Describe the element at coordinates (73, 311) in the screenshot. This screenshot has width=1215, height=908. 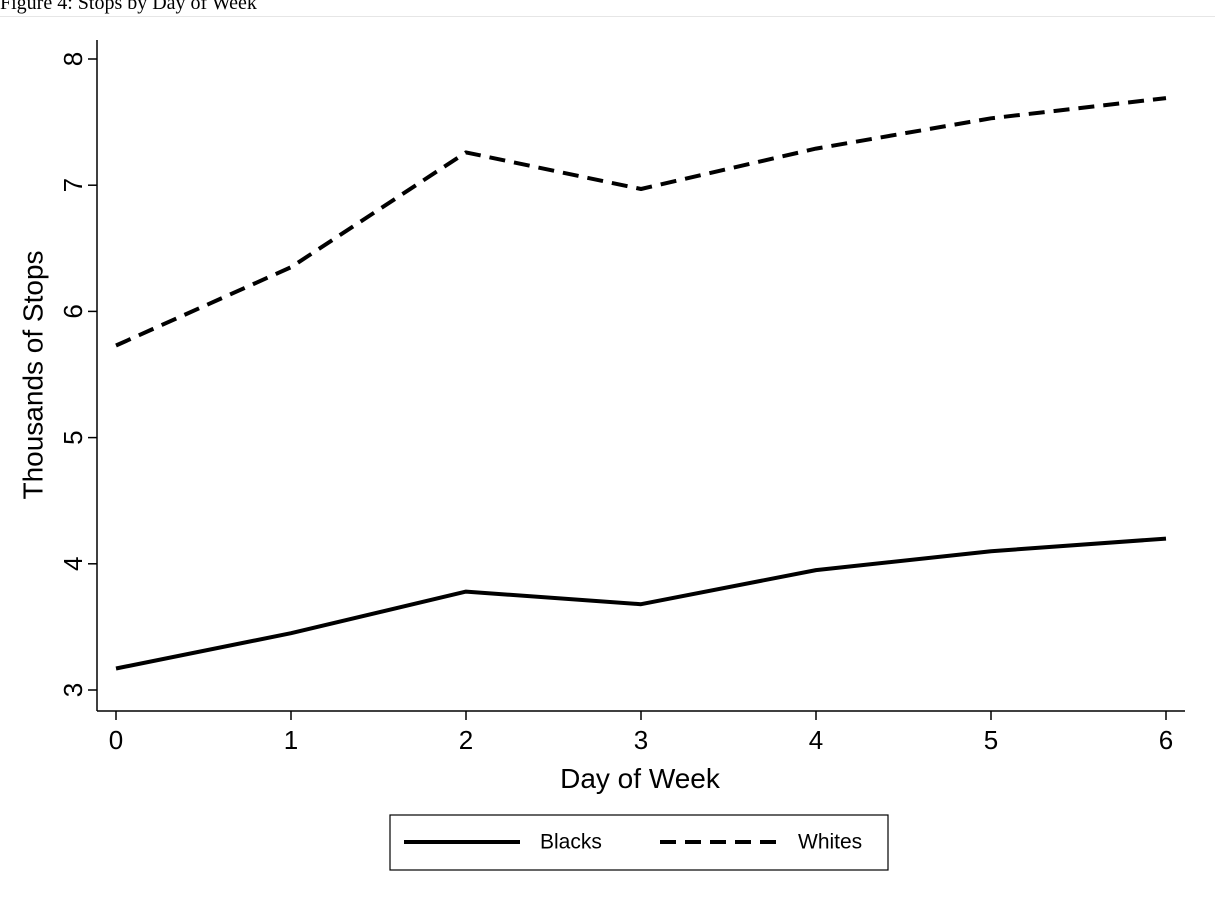
I see `y-tick-label: 6` at that location.